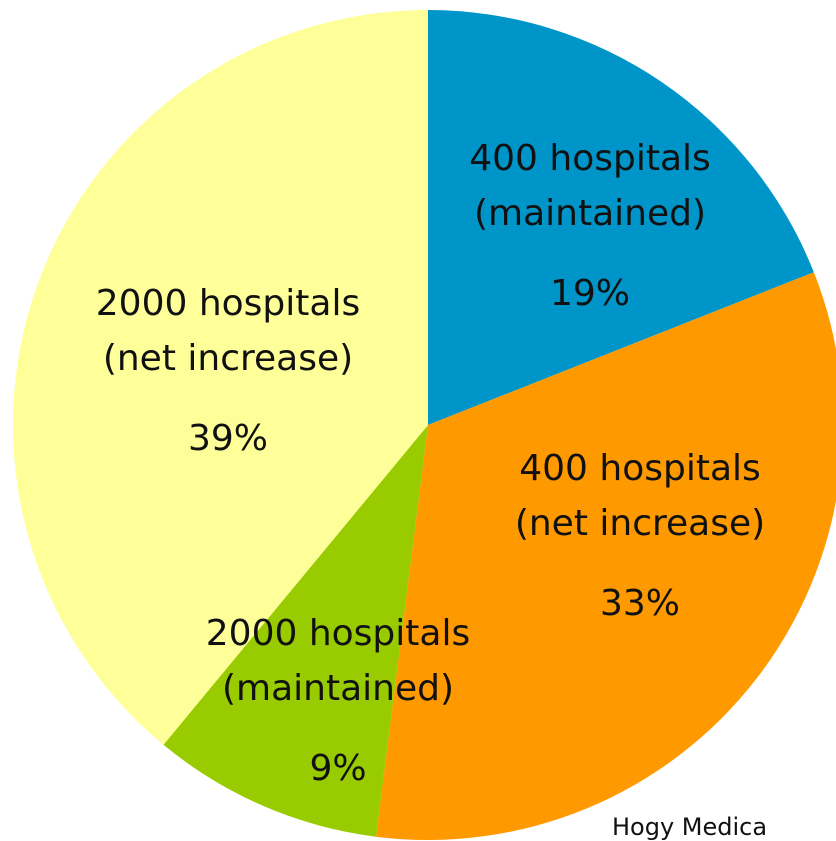  I want to click on value-label: 9%, so click(337, 768).